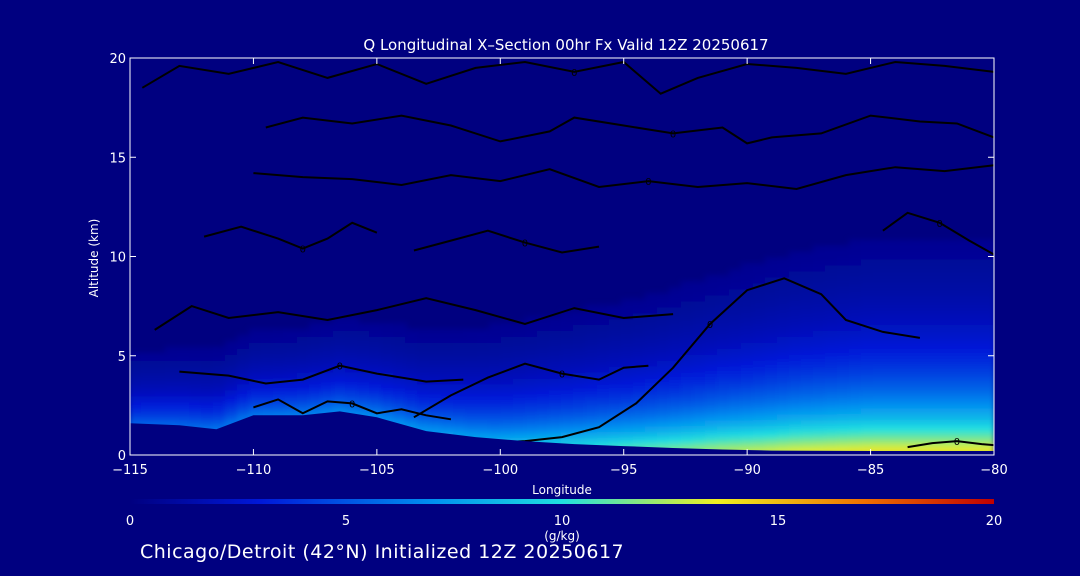 This screenshot has height=576, width=1080. What do you see at coordinates (525, 244) in the screenshot?
I see `contour-label: 0` at bounding box center [525, 244].